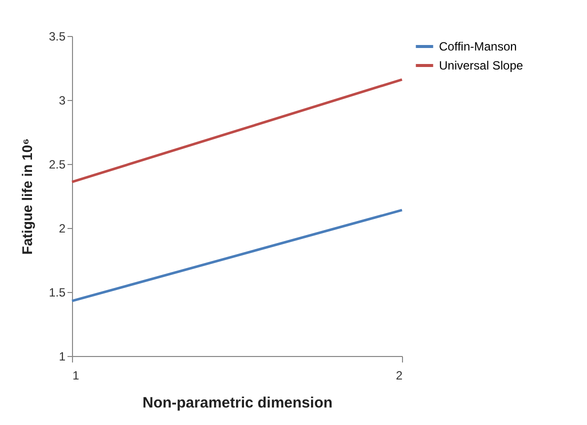  Describe the element at coordinates (478, 47) in the screenshot. I see `legend-label: Coffin-Manson` at that location.